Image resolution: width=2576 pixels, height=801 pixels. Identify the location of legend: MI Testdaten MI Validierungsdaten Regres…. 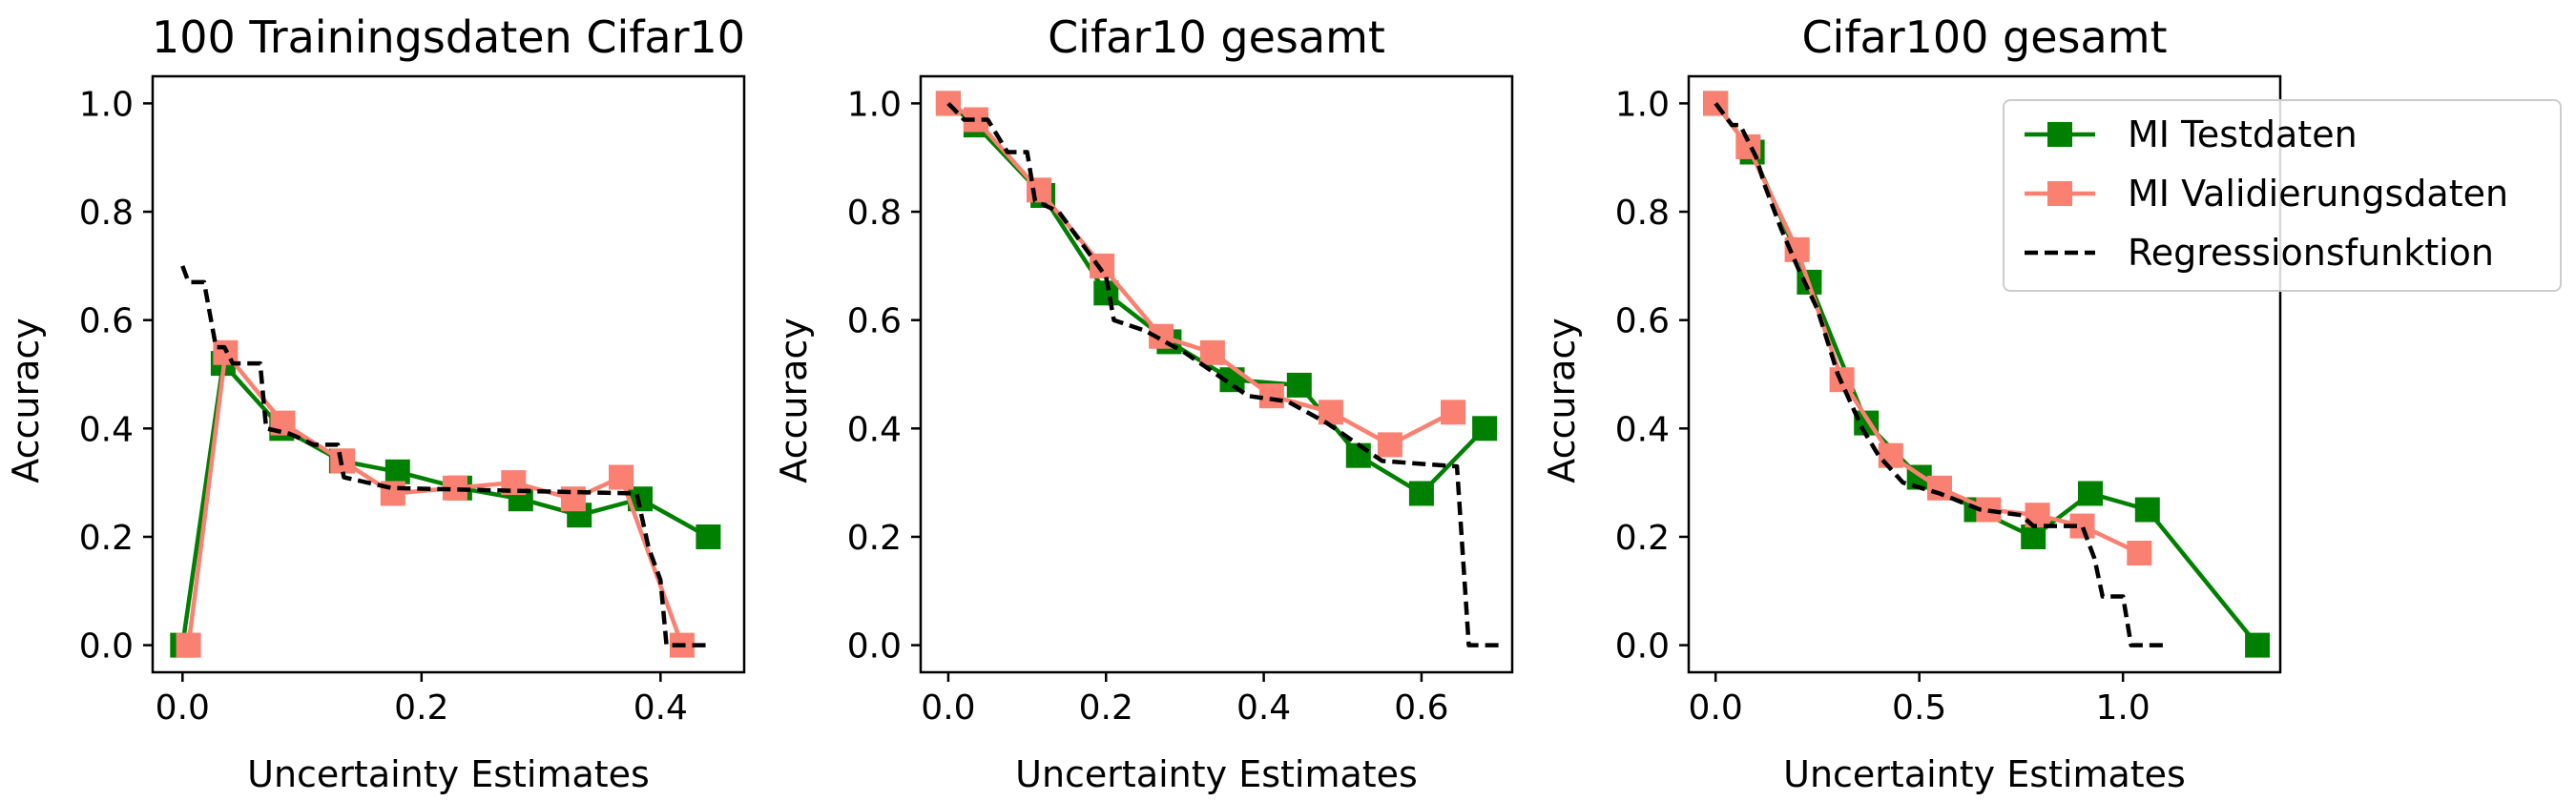
(2282, 195).